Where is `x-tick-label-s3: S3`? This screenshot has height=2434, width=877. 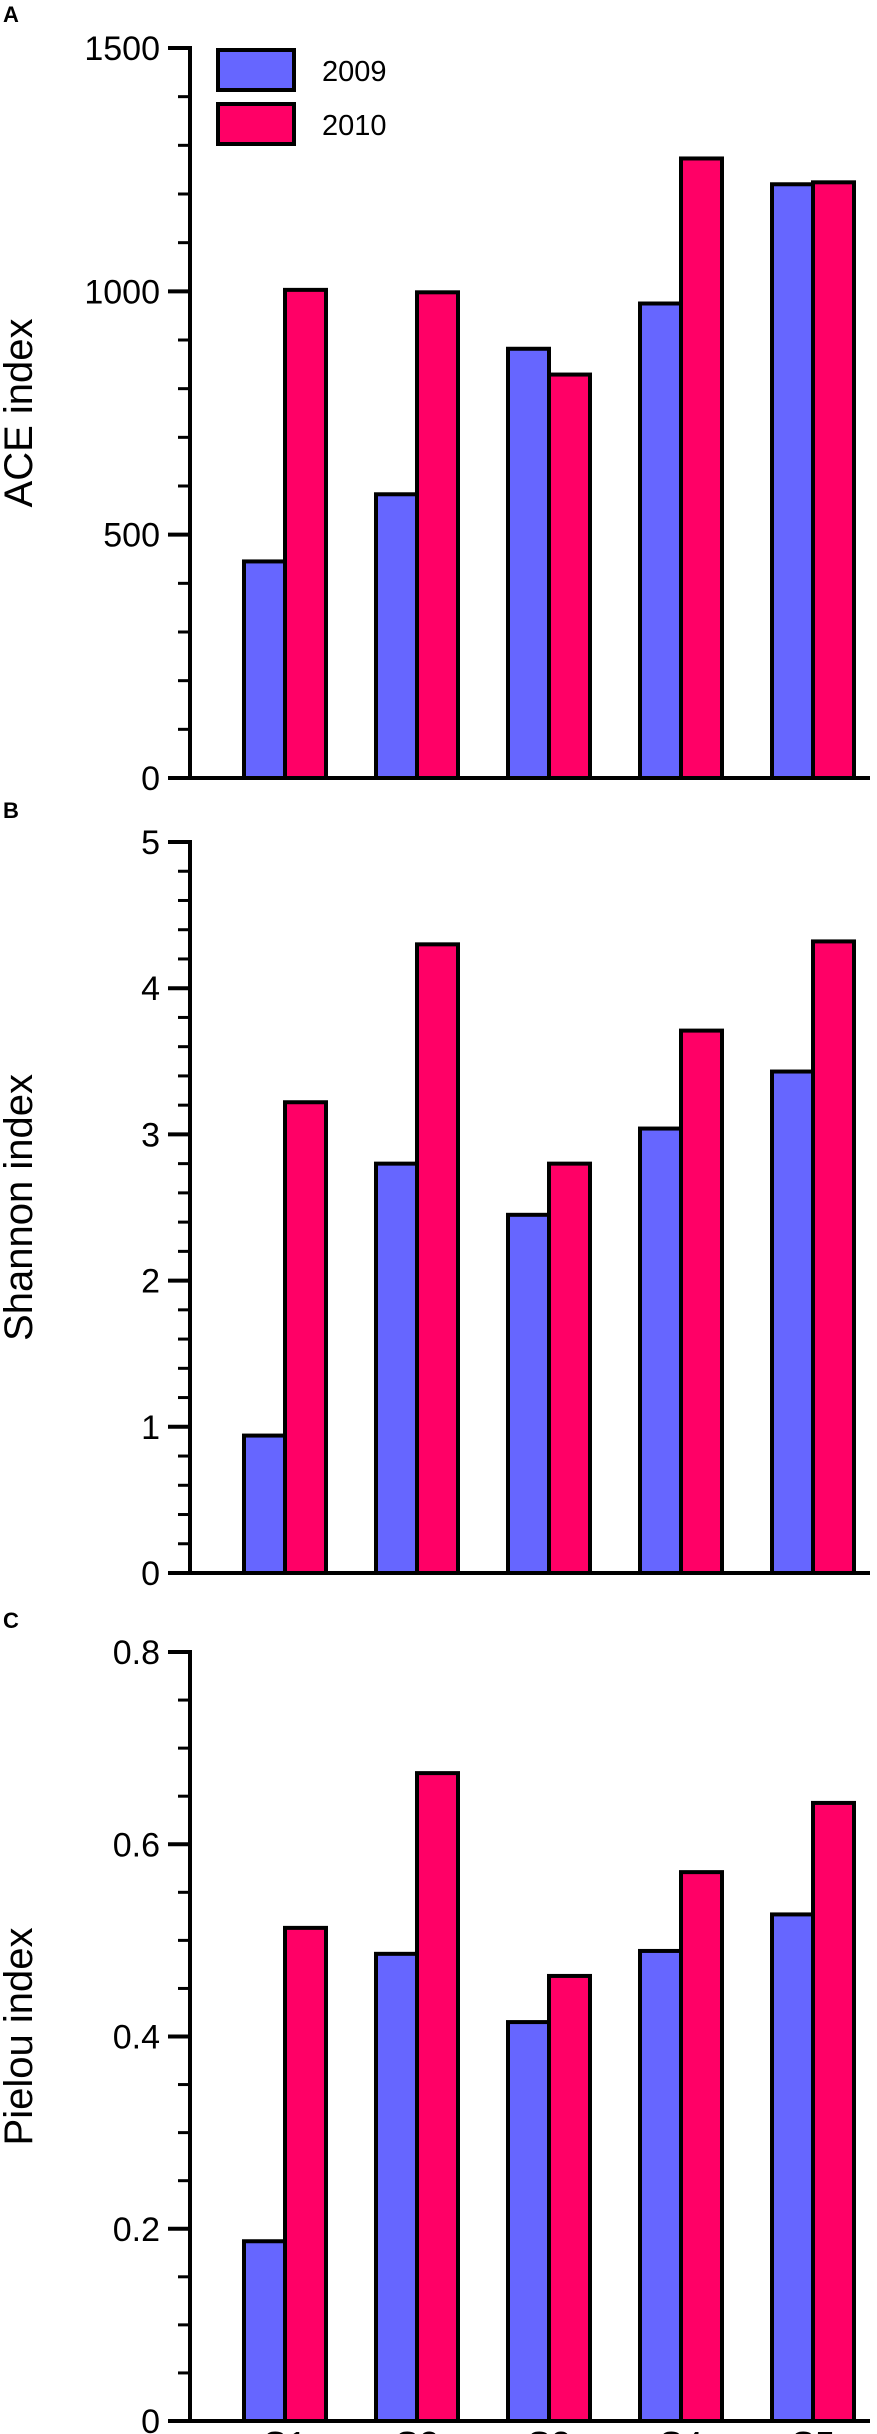
x-tick-label-s3: S3 is located at coordinates (549, 2429).